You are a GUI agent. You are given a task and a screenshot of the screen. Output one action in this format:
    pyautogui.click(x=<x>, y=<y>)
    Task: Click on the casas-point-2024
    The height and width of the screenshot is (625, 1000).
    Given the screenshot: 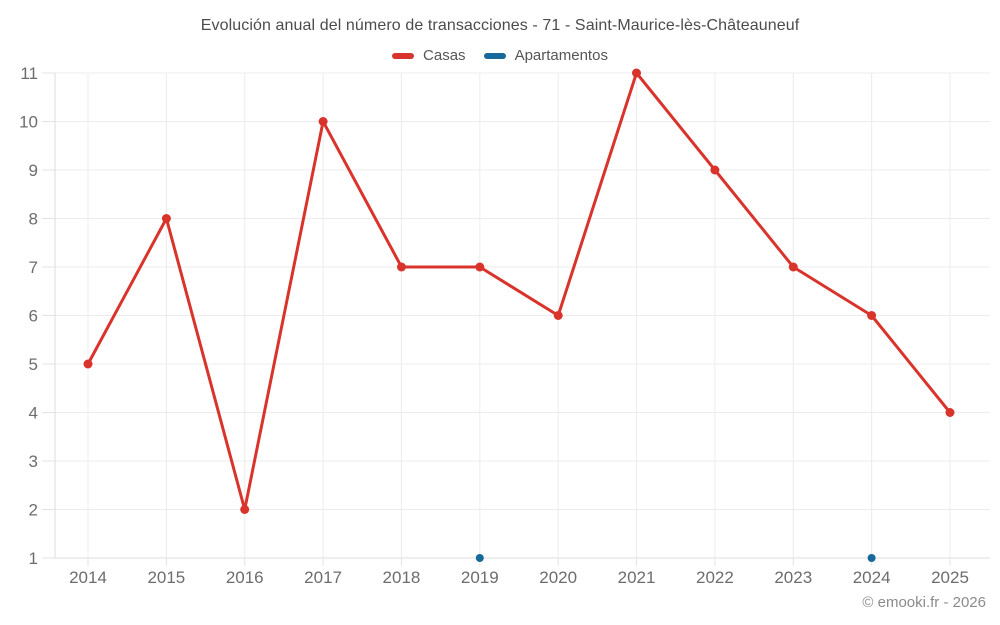 What is the action you would take?
    pyautogui.click(x=872, y=315)
    